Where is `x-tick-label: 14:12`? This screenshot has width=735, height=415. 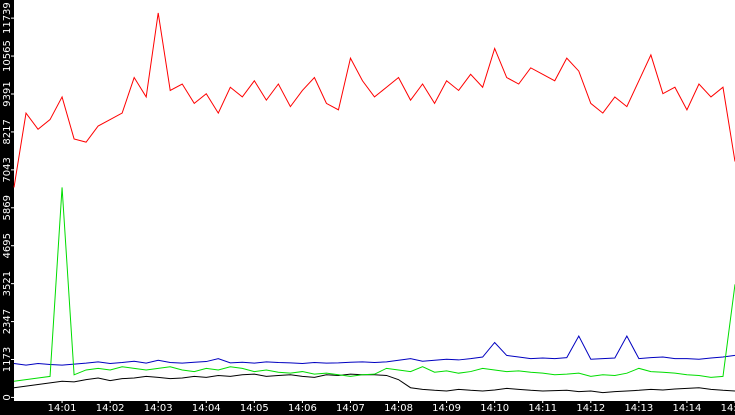
x-tick-label: 14:12 is located at coordinates (590, 408).